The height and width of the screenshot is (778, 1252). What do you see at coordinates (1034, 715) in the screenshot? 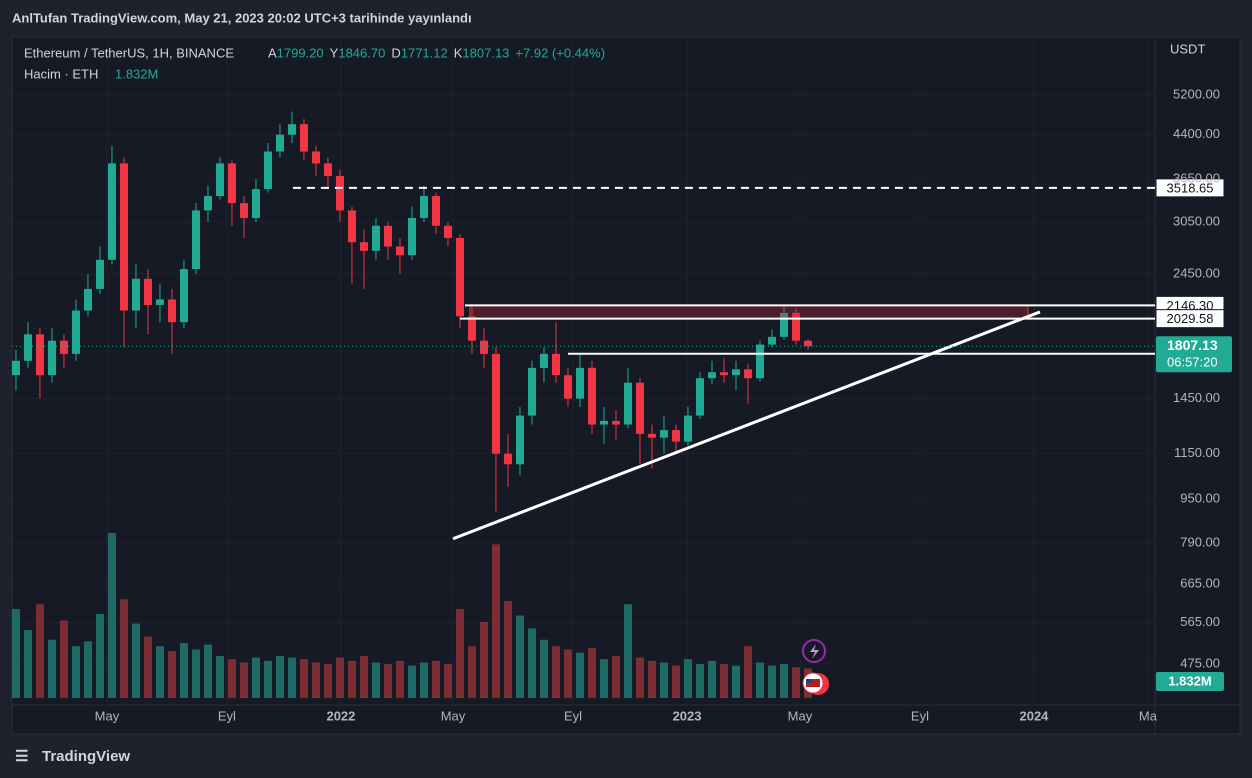
I see `x-tick-label: 2024` at bounding box center [1034, 715].